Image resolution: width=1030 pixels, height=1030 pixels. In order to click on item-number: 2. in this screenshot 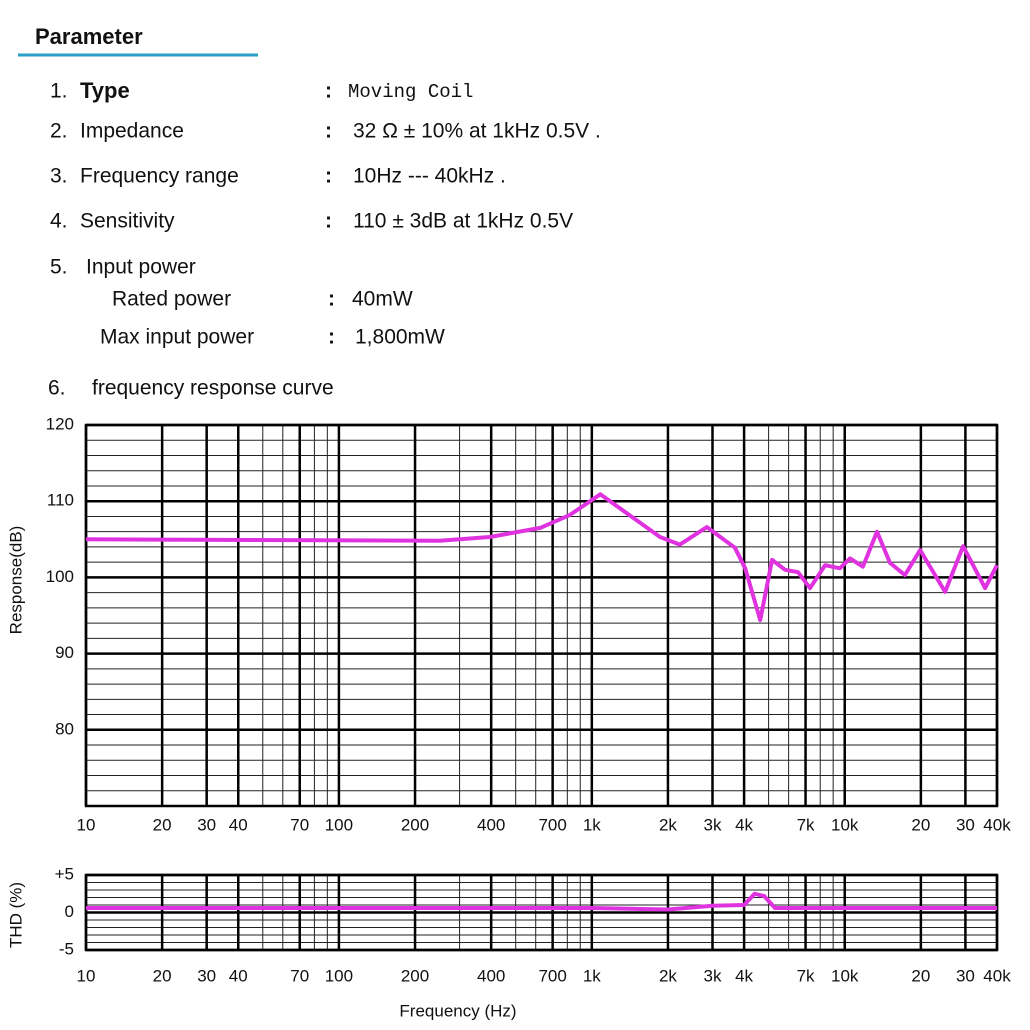, I will do `click(59, 131)`.